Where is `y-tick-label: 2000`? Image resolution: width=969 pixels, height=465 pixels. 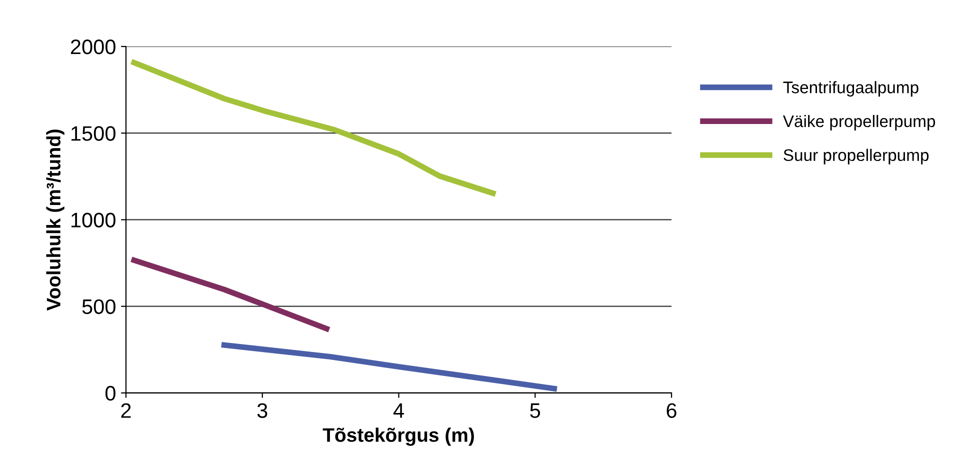 y-tick-label: 2000 is located at coordinates (93, 47).